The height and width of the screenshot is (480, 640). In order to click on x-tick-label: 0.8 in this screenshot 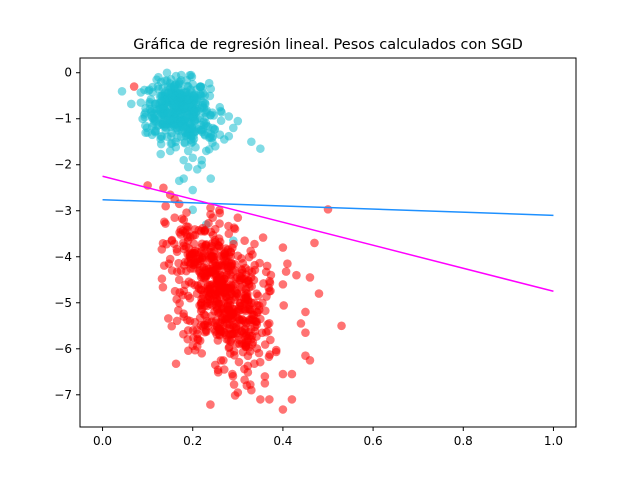, I will do `click(463, 441)`.